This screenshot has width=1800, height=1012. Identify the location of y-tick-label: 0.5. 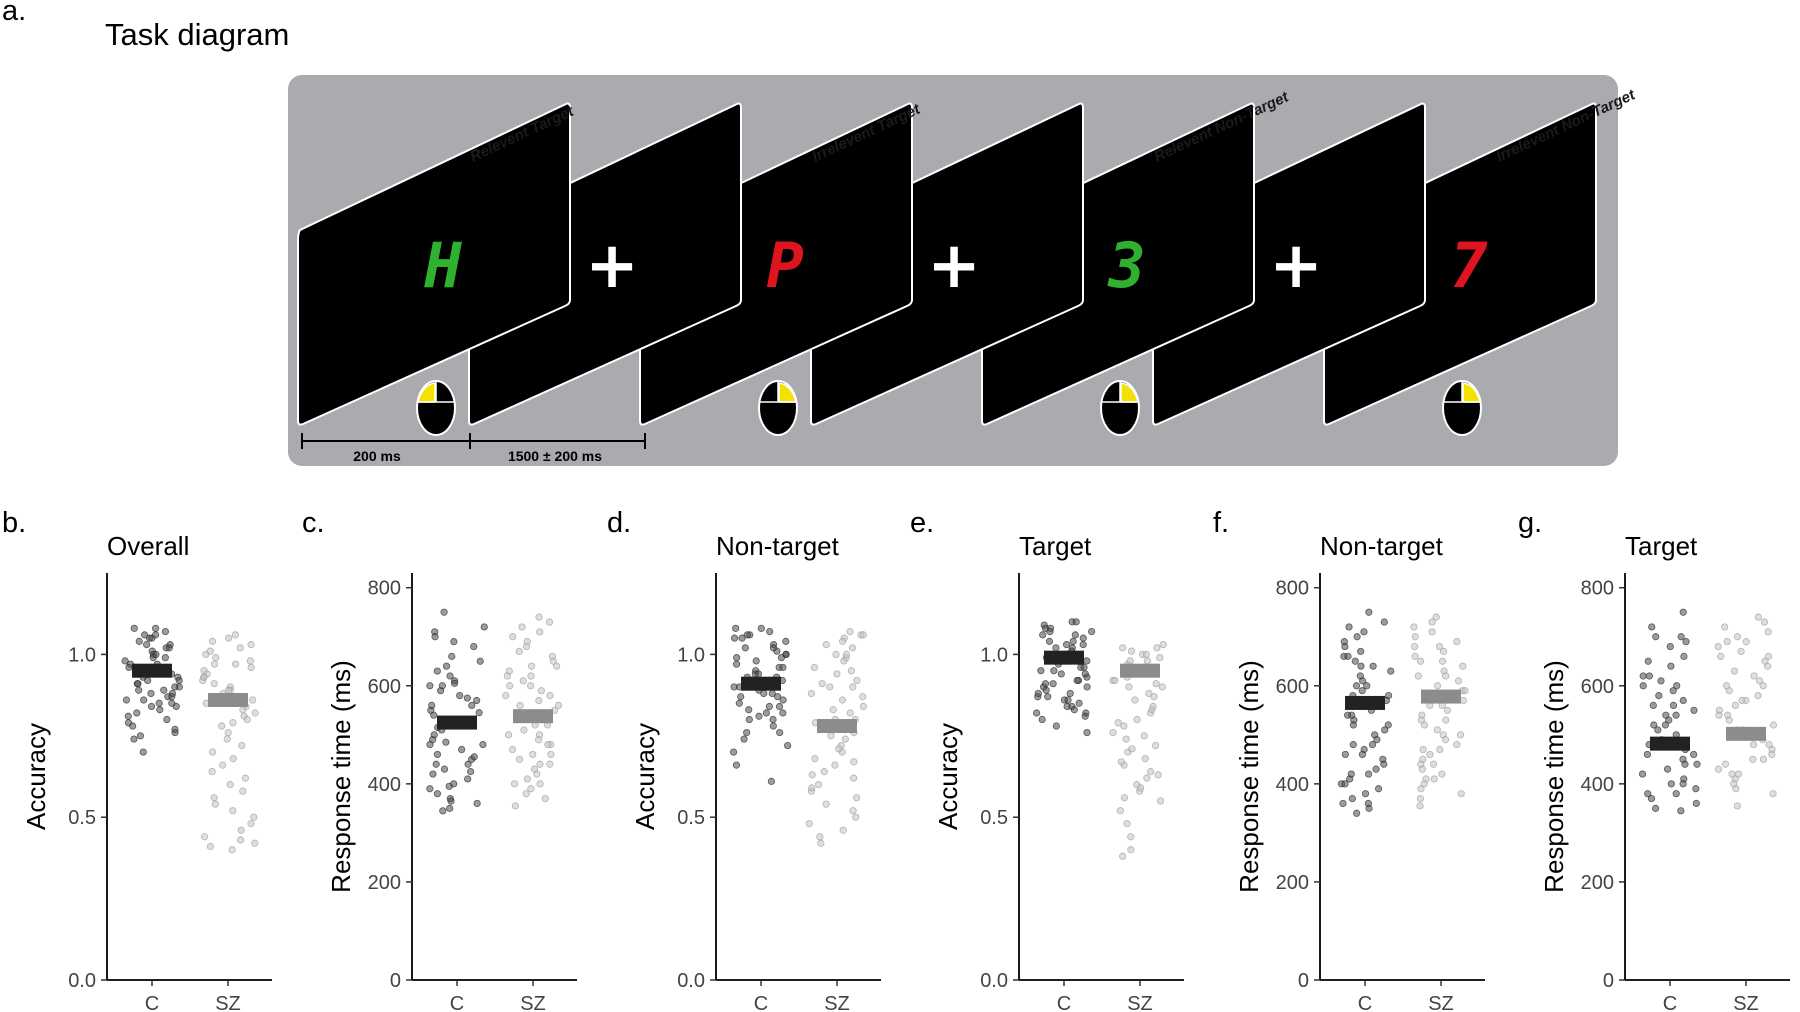
(691, 818).